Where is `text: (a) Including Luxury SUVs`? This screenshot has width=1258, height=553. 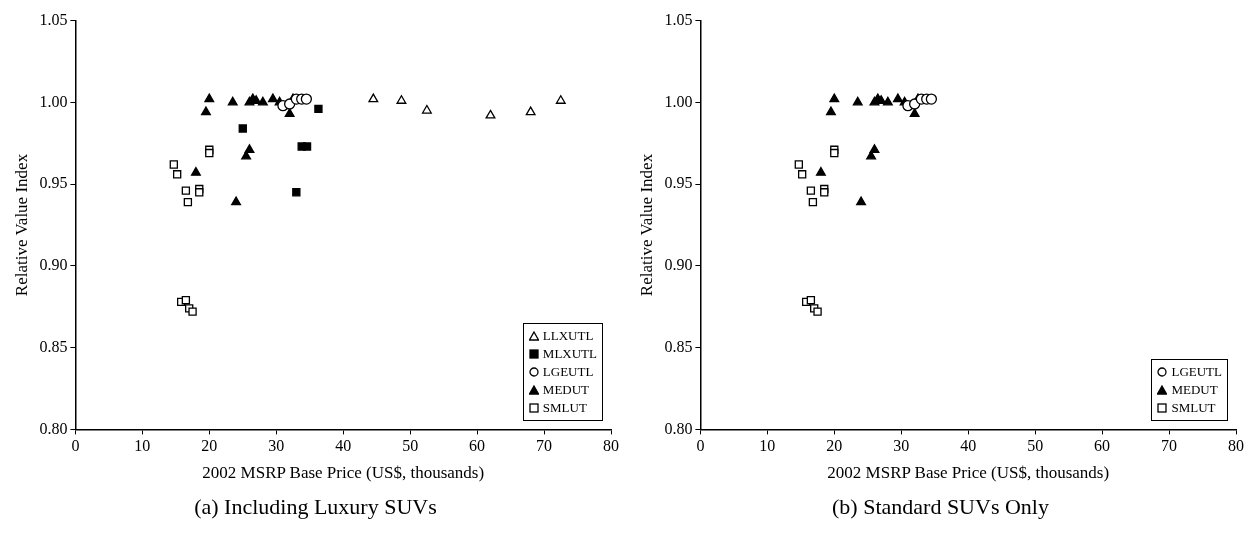
text: (a) Including Luxury SUVs is located at coordinates (315, 507).